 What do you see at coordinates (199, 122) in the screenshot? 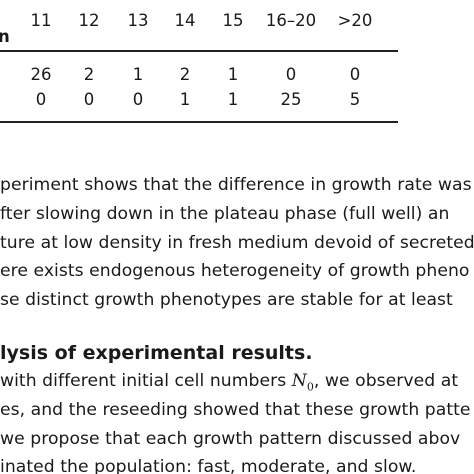
I see `table-bottom-rule` at bounding box center [199, 122].